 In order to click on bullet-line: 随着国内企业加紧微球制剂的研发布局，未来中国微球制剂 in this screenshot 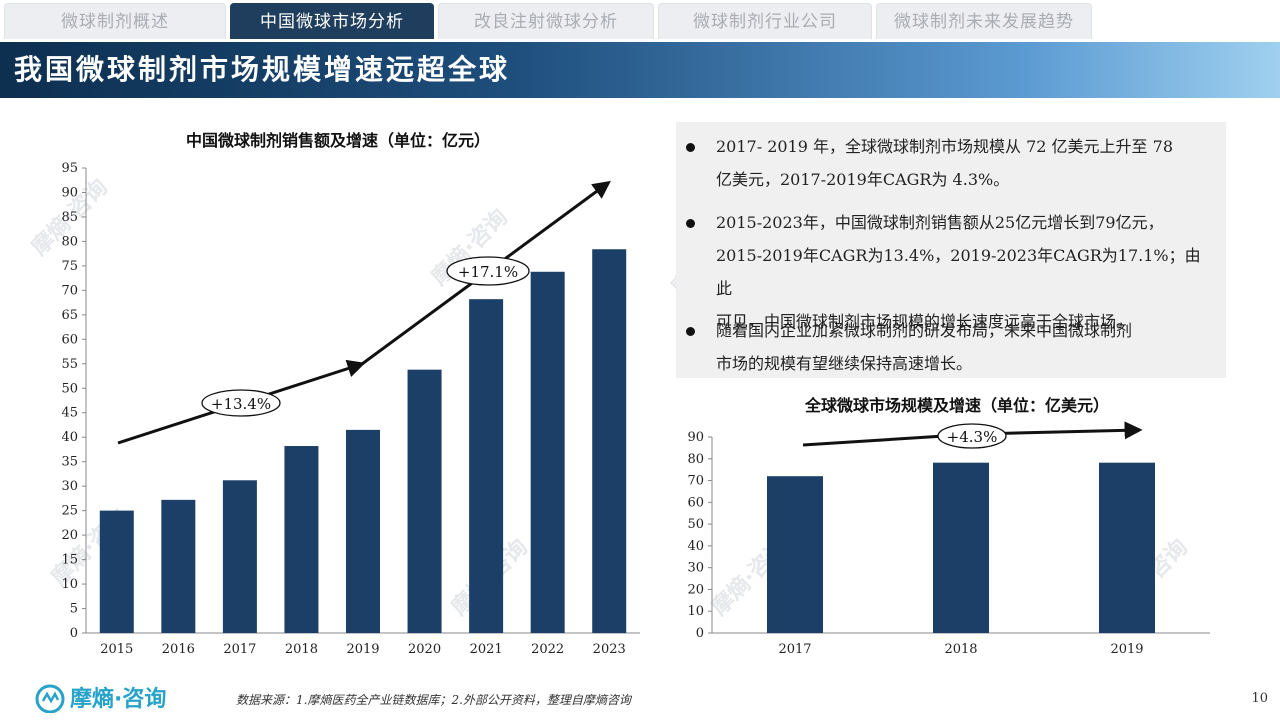, I will do `click(924, 330)`.